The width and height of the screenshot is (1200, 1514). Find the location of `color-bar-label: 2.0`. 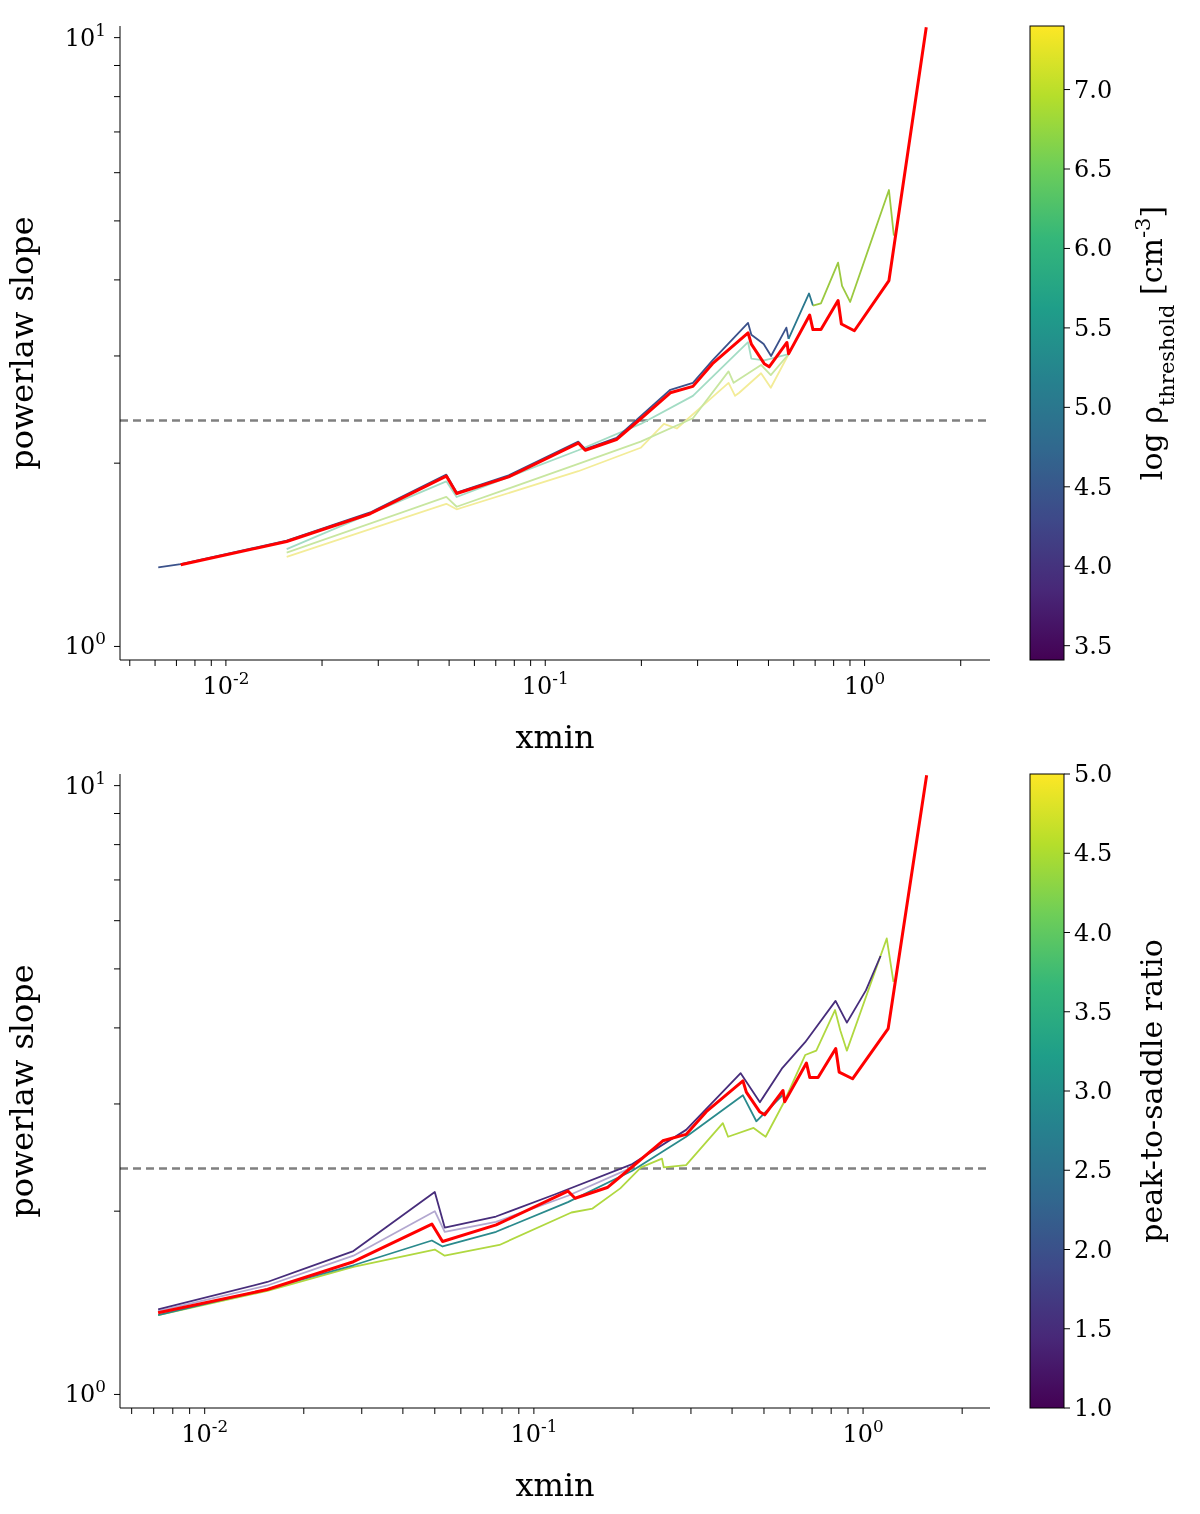

color-bar-label: 2.0 is located at coordinates (1093, 1249).